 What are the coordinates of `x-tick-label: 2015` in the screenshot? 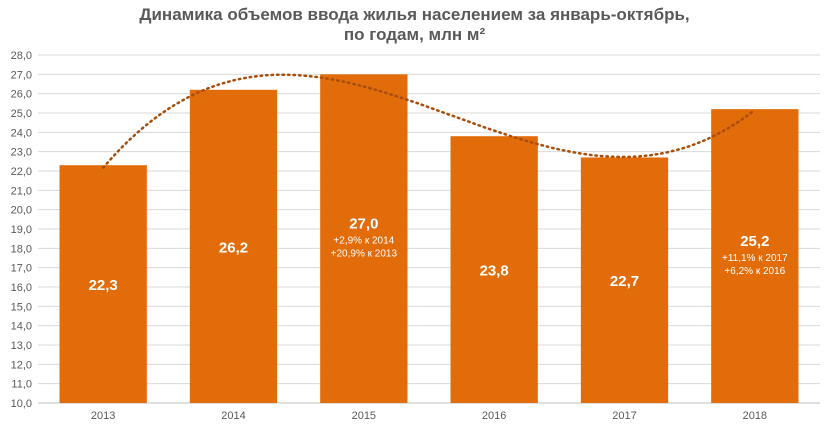 It's located at (364, 416).